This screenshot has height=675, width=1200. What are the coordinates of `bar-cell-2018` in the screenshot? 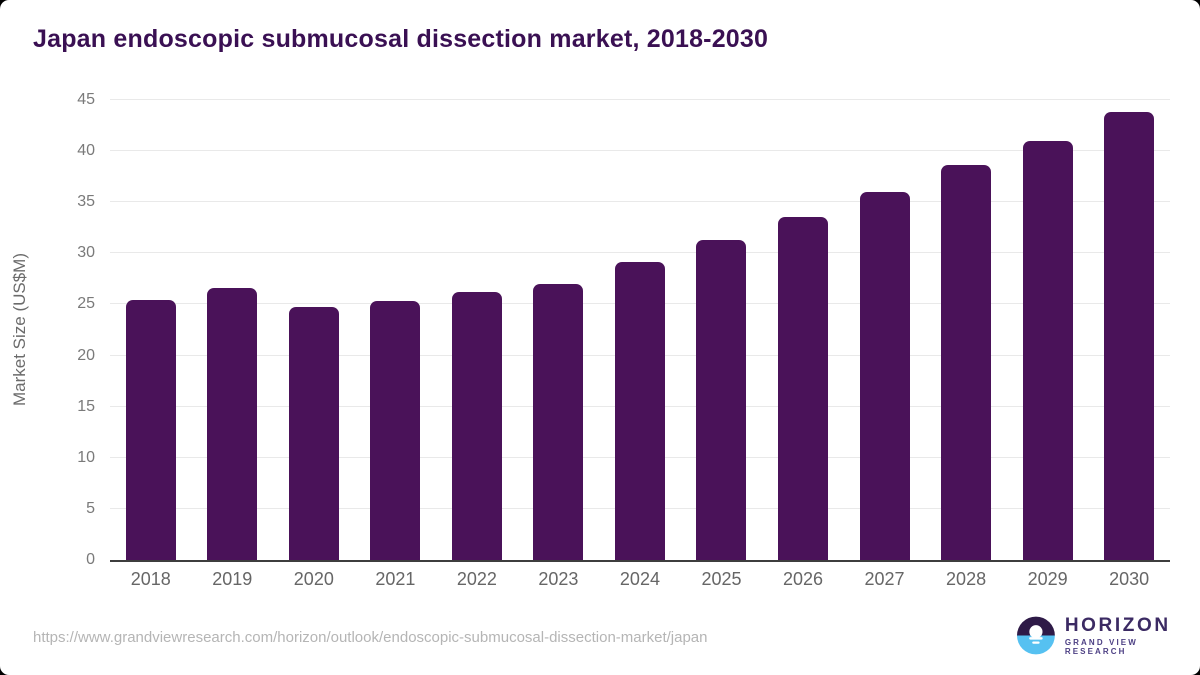 It's located at (151, 430).